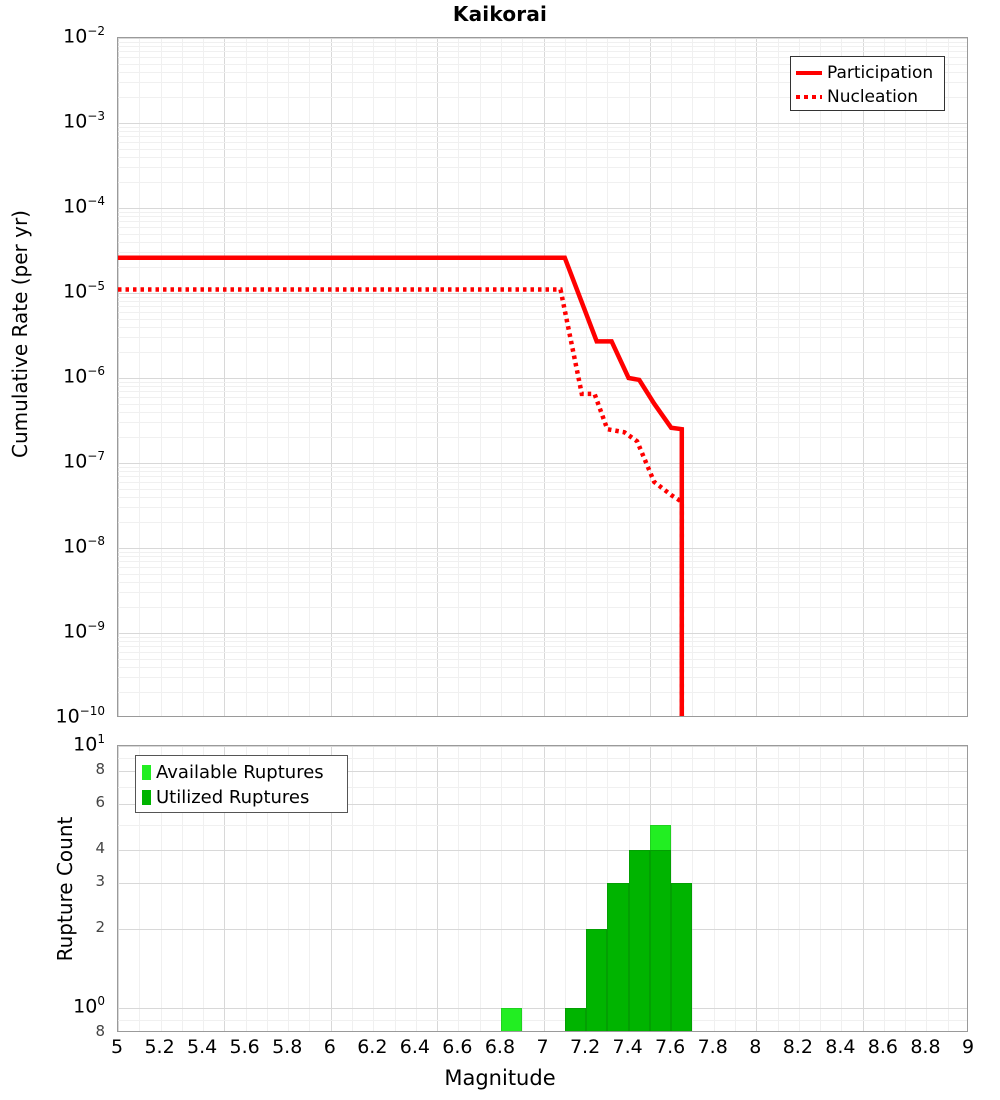 Image resolution: width=1000 pixels, height=1100 pixels. What do you see at coordinates (233, 797) in the screenshot?
I see `legend-label: Utilized Ruptures` at bounding box center [233, 797].